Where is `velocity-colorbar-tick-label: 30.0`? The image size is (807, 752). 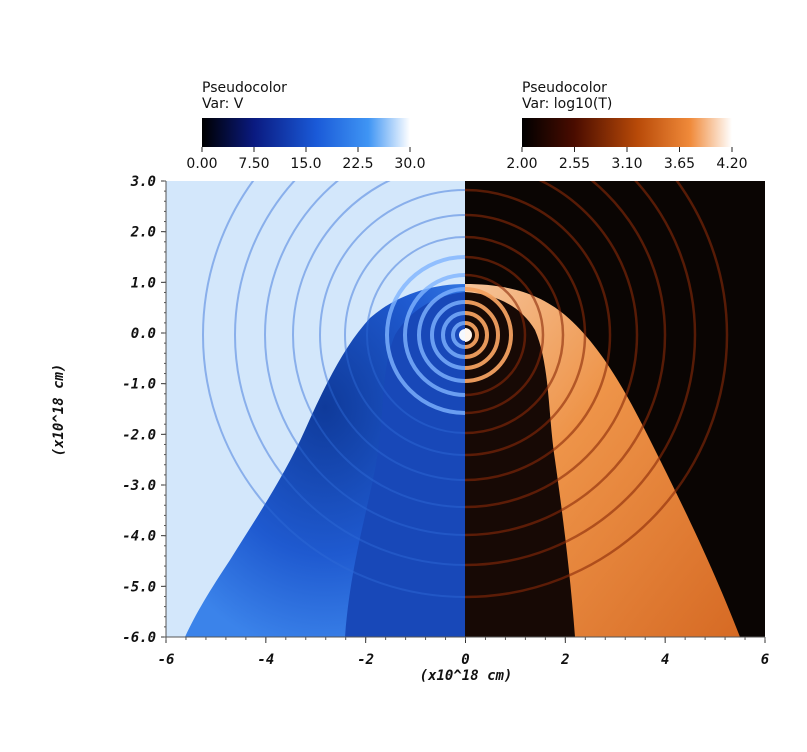 velocity-colorbar-tick-label: 30.0 is located at coordinates (409, 164).